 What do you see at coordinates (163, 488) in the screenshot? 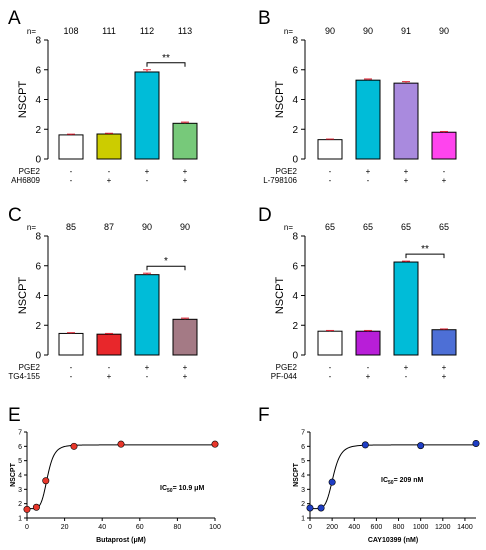
I see `ic50-prefix: IC` at bounding box center [163, 488].